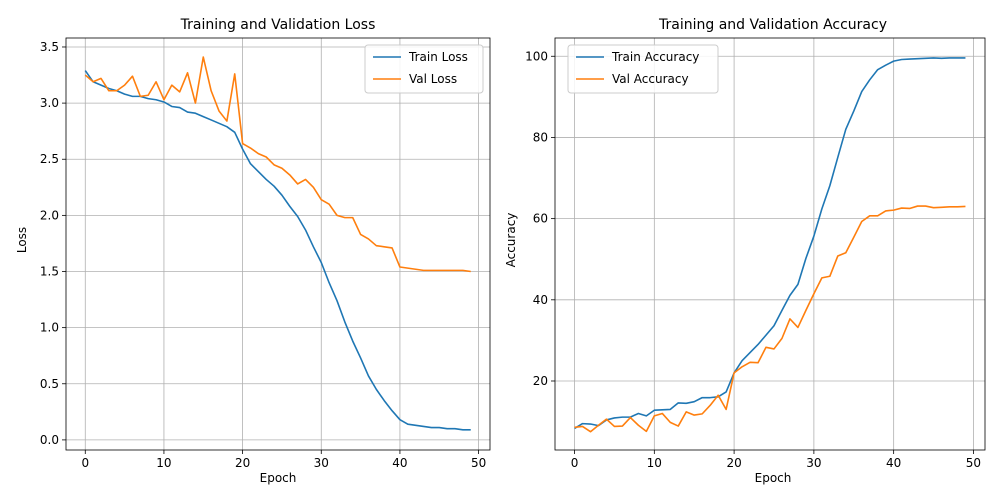 This screenshot has height=500, width=1000. I want to click on accuracy-x-tick-label: 30, so click(813, 463).